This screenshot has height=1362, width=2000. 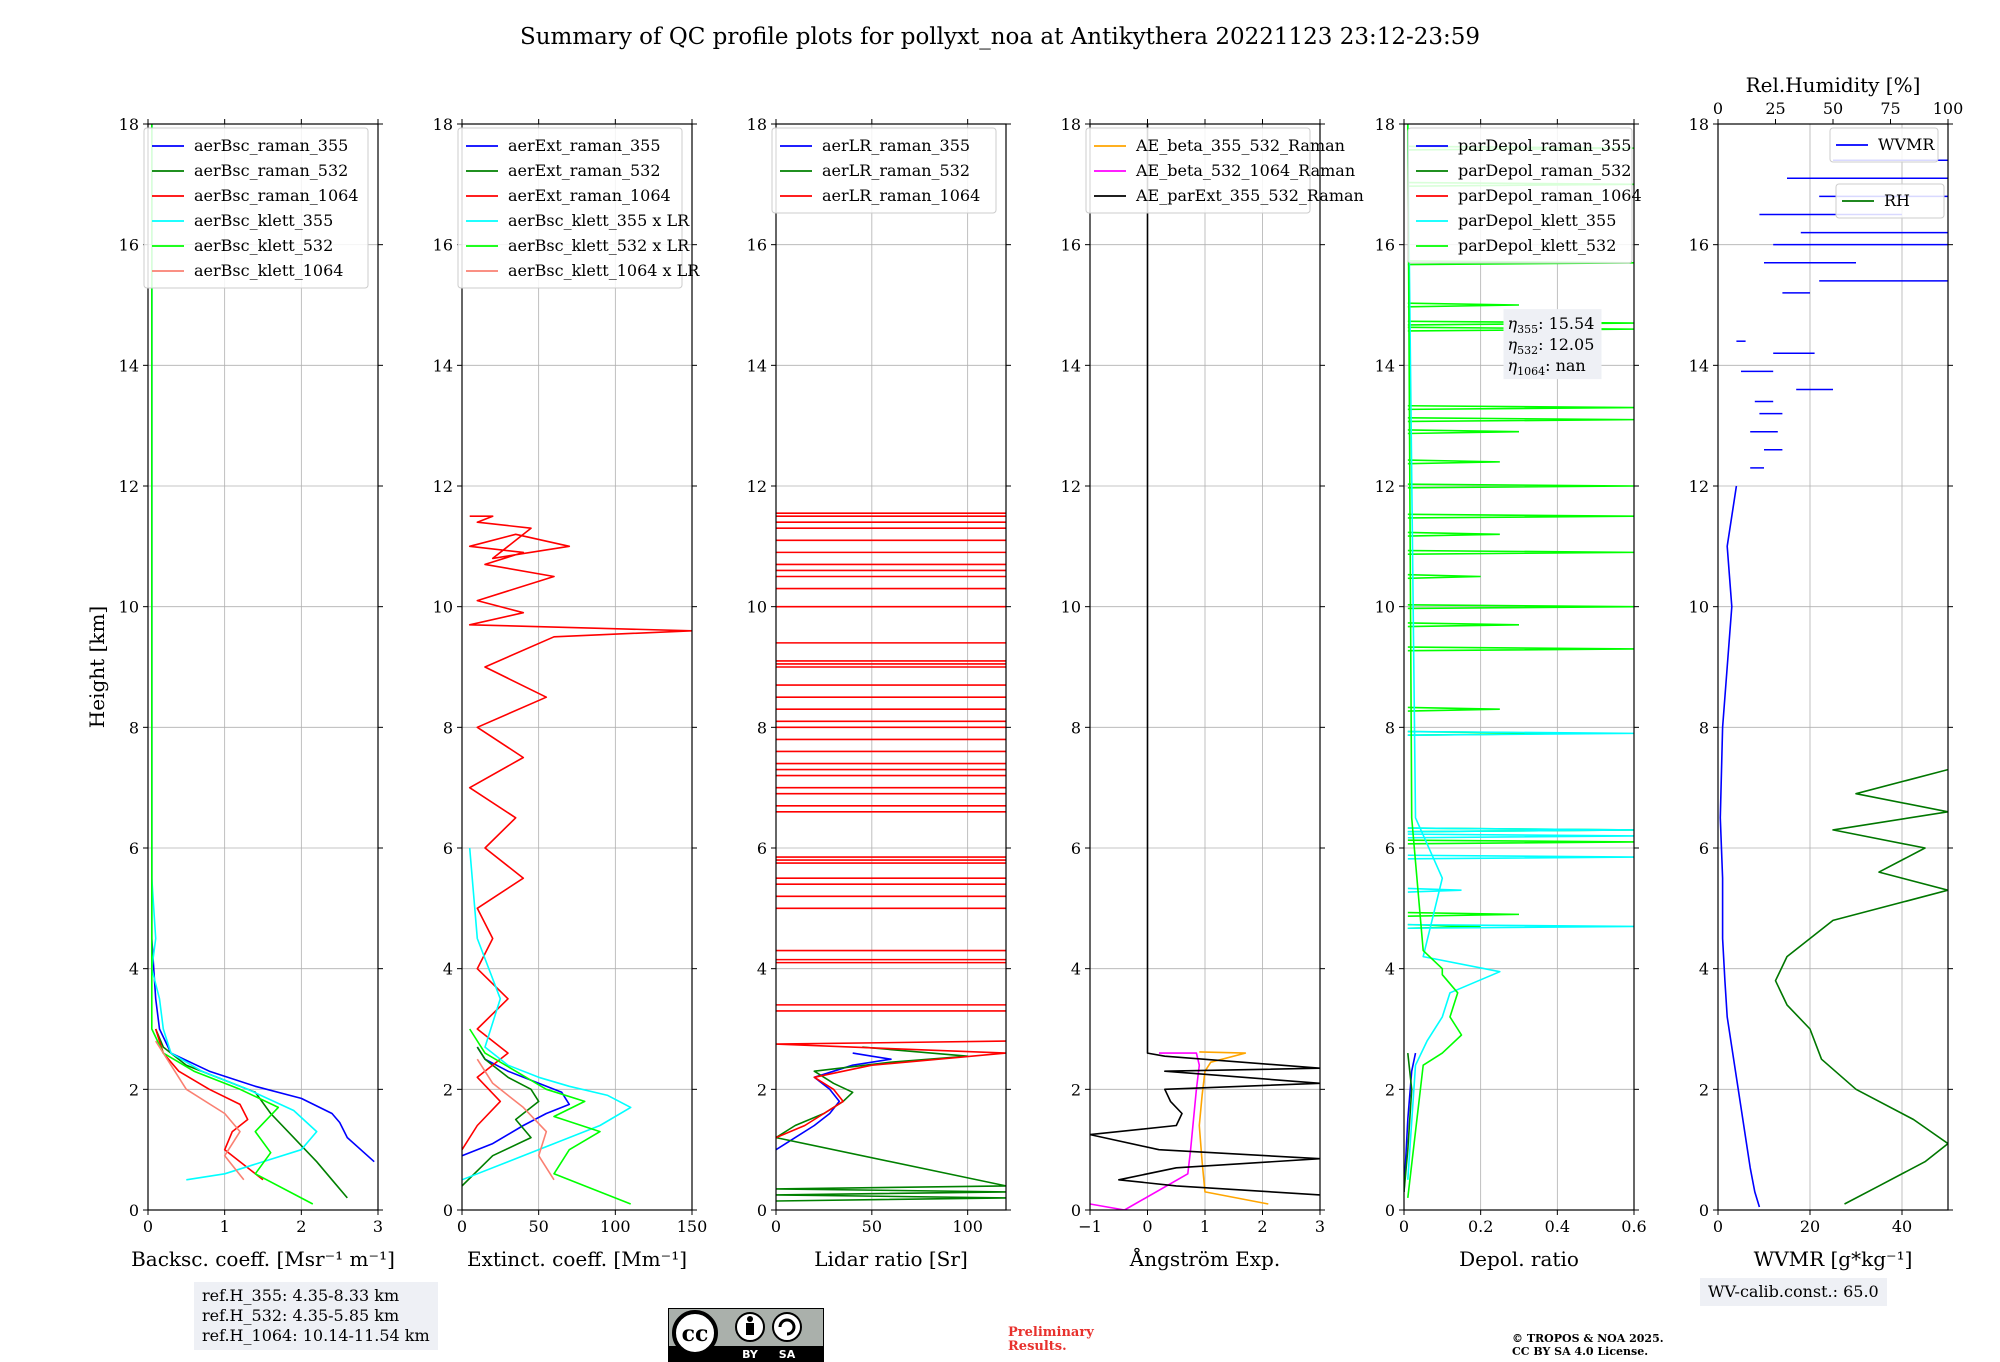 I want to click on wv-calib-box: WV-calib.const.: 65.0, so click(x=1793, y=1292).